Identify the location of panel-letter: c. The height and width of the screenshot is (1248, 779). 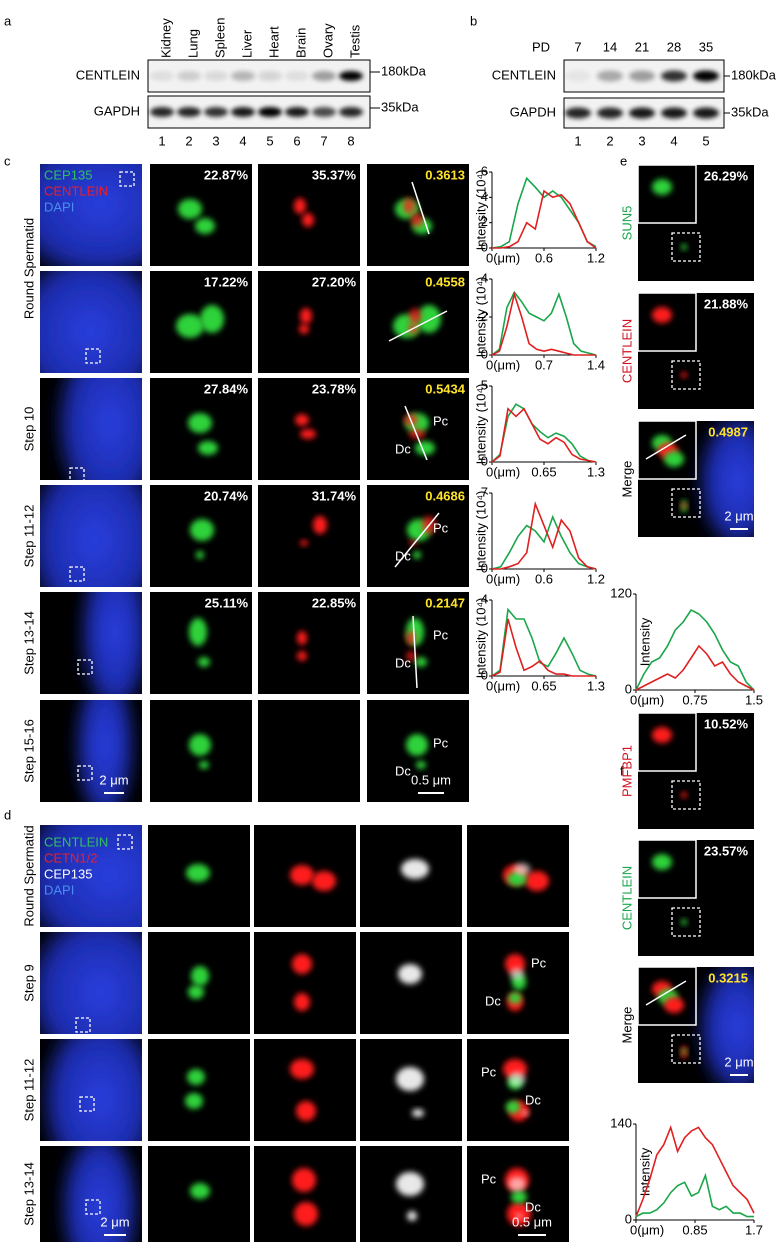
(7, 160).